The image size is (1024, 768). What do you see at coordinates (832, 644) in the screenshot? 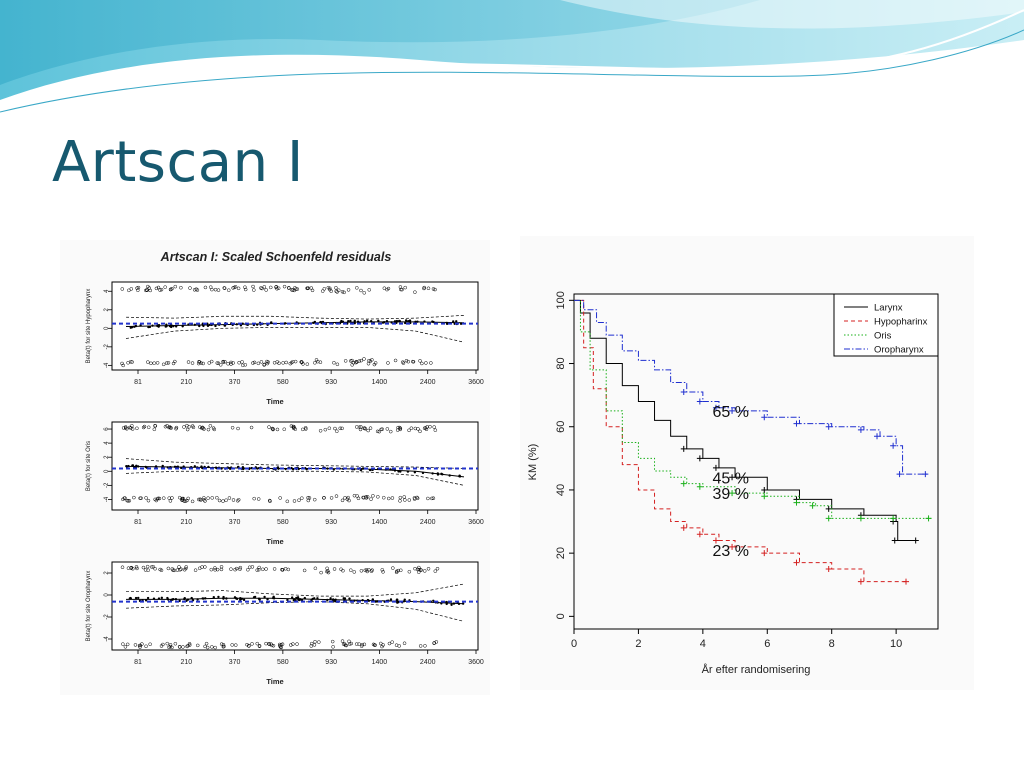
I see `km-x-tick-label: 8` at bounding box center [832, 644].